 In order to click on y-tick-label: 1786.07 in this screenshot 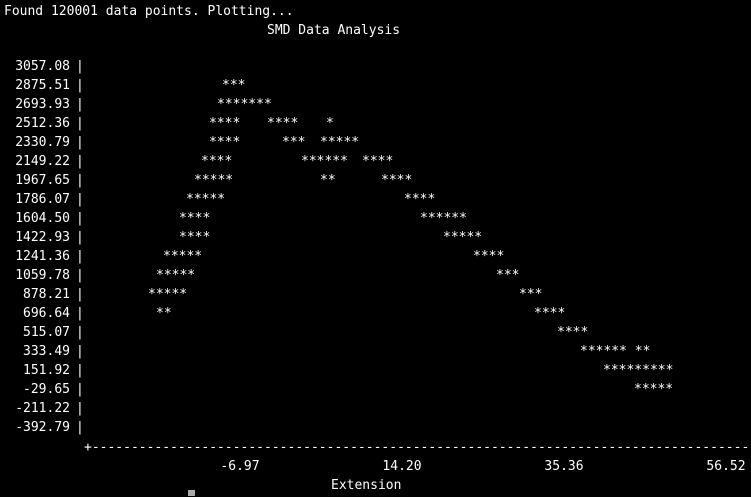, I will do `click(42, 199)`.